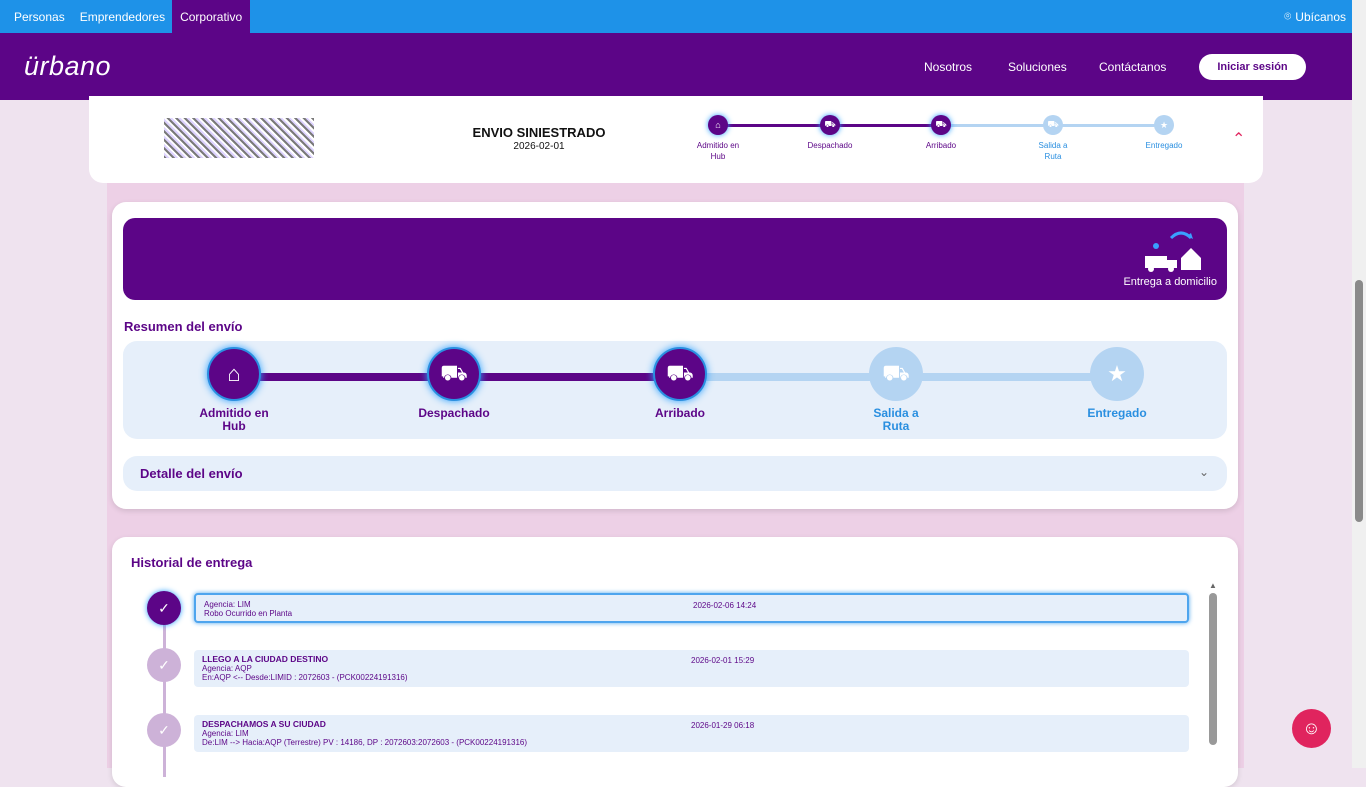 This screenshot has width=1366, height=787. What do you see at coordinates (1203, 472) in the screenshot?
I see `chevron-down-icon: ⌄` at bounding box center [1203, 472].